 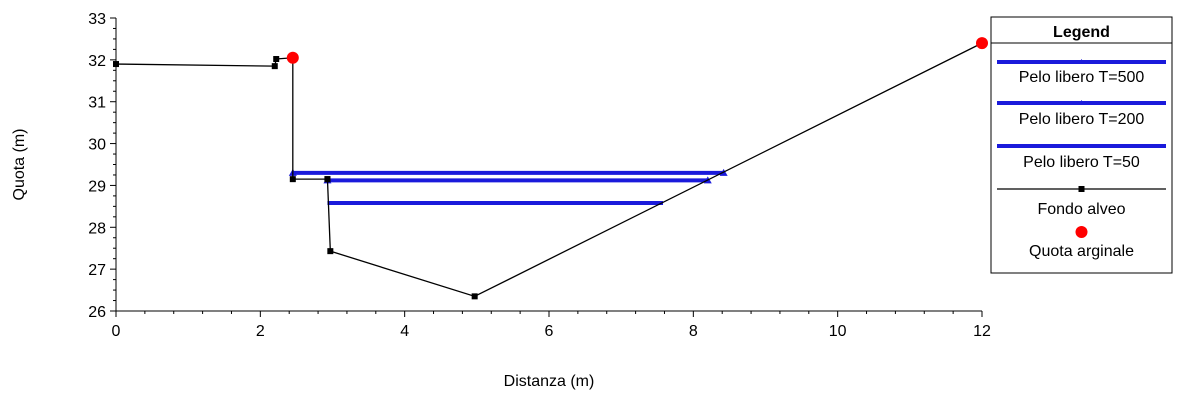 What do you see at coordinates (404, 331) in the screenshot?
I see `x-tick-label: 4` at bounding box center [404, 331].